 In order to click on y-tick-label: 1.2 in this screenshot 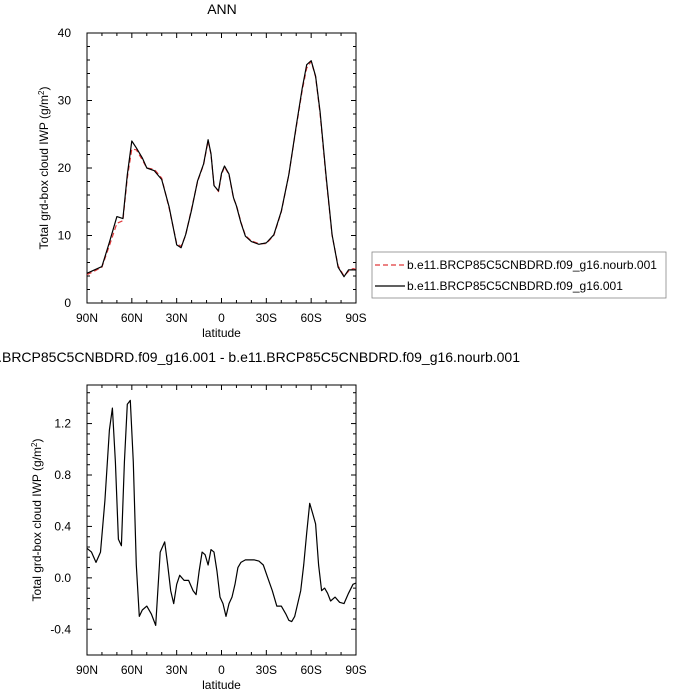, I will do `click(62, 424)`.